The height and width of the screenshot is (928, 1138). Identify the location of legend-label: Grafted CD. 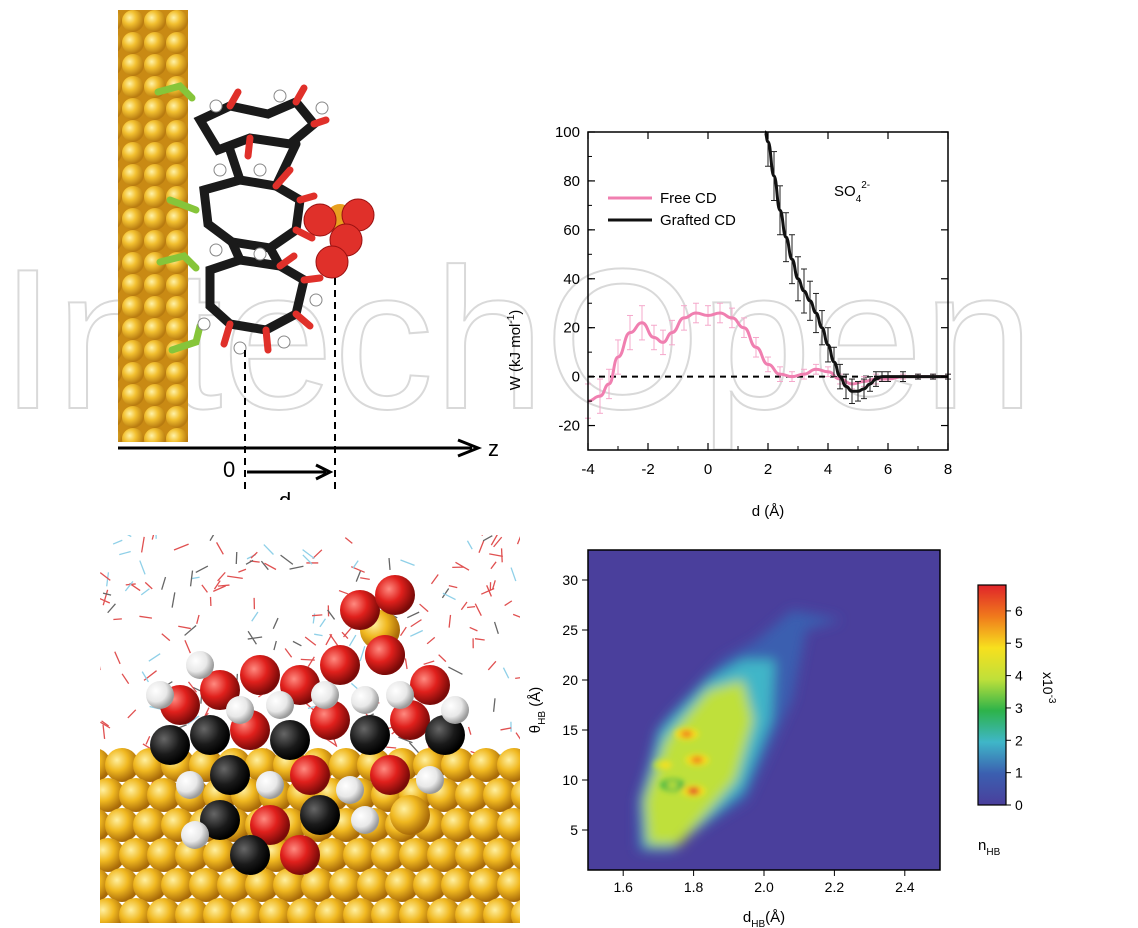
(698, 220).